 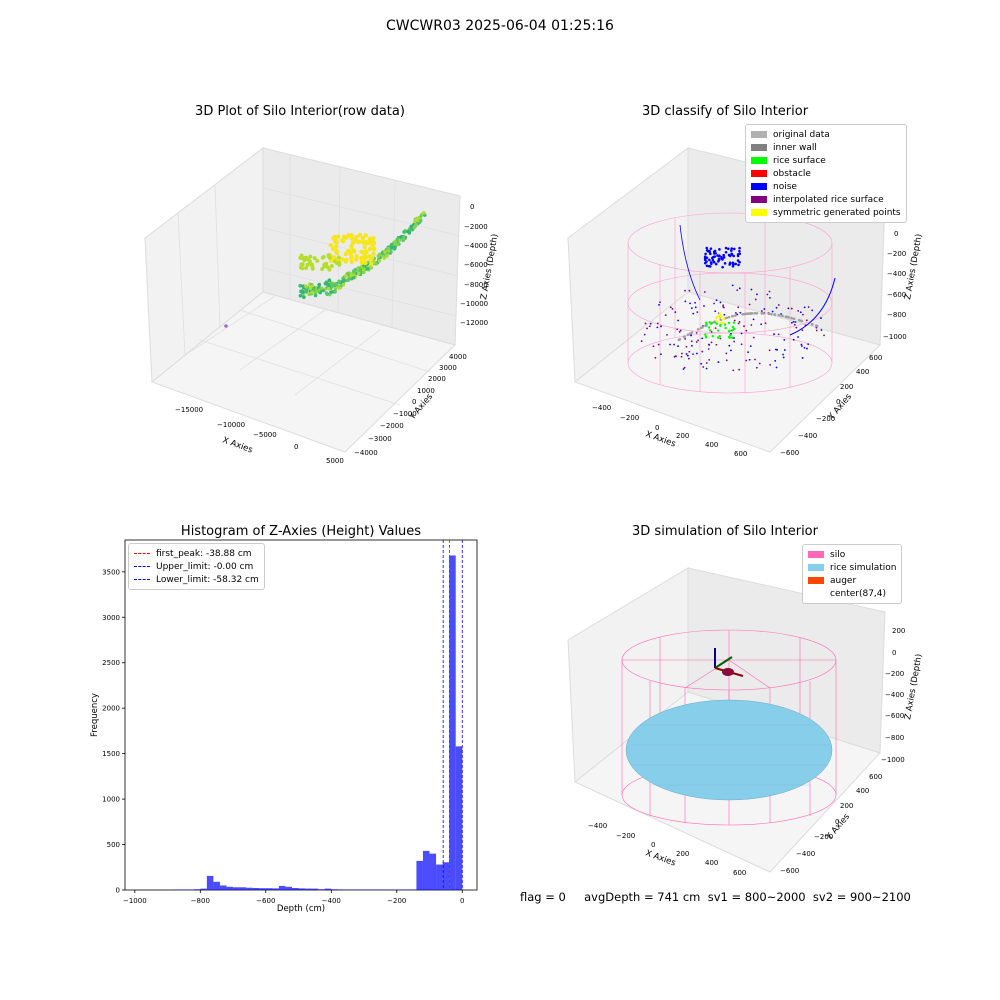 What do you see at coordinates (111, 572) in the screenshot?
I see `hist-ytick-label: 3500` at bounding box center [111, 572].